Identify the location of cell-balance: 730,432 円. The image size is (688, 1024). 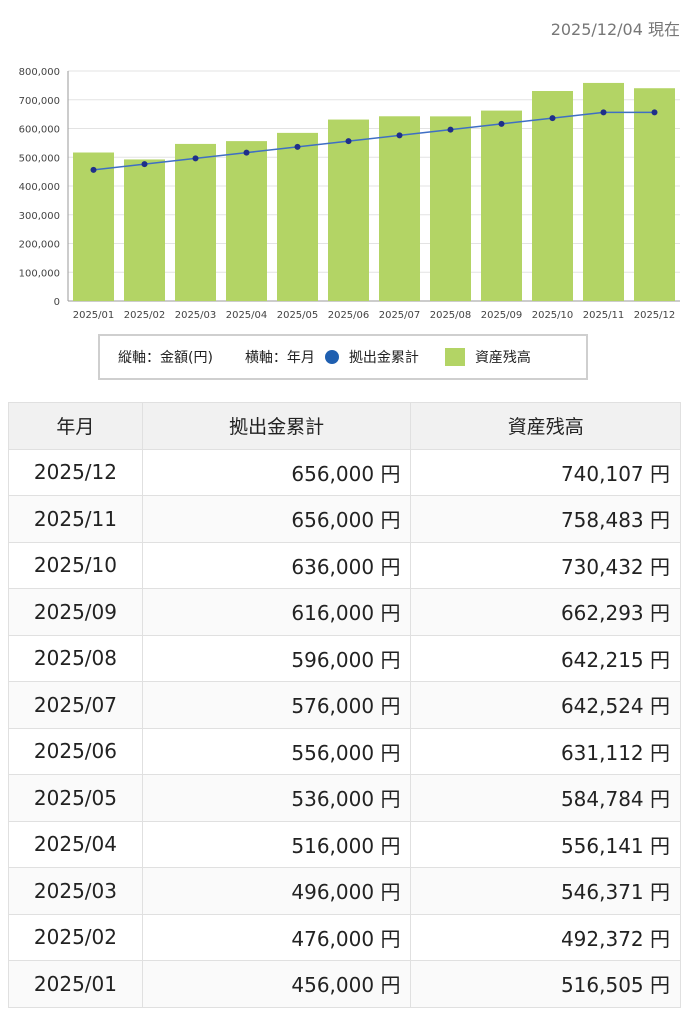
(545, 565).